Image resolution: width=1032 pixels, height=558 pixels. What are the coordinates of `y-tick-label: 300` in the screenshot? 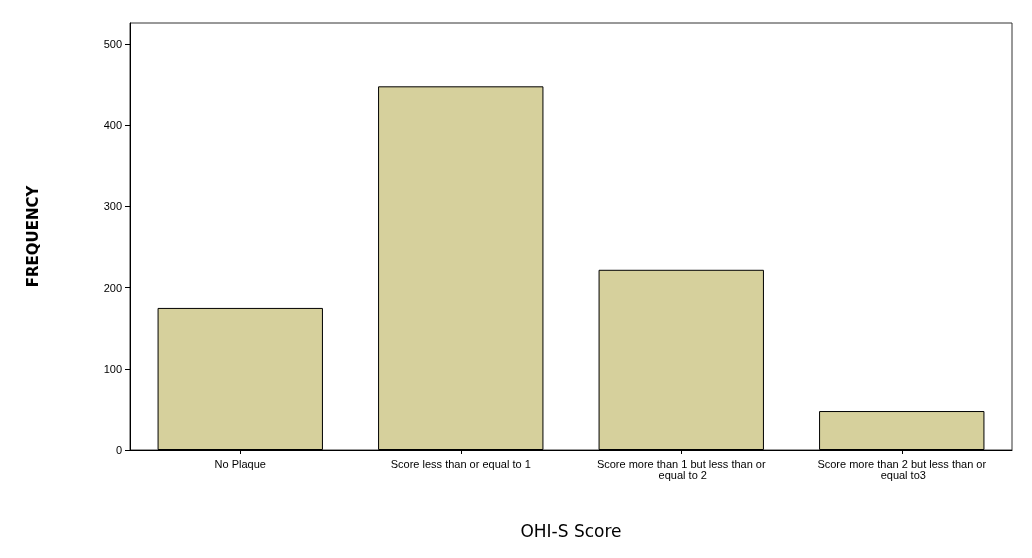 It's located at (112, 206).